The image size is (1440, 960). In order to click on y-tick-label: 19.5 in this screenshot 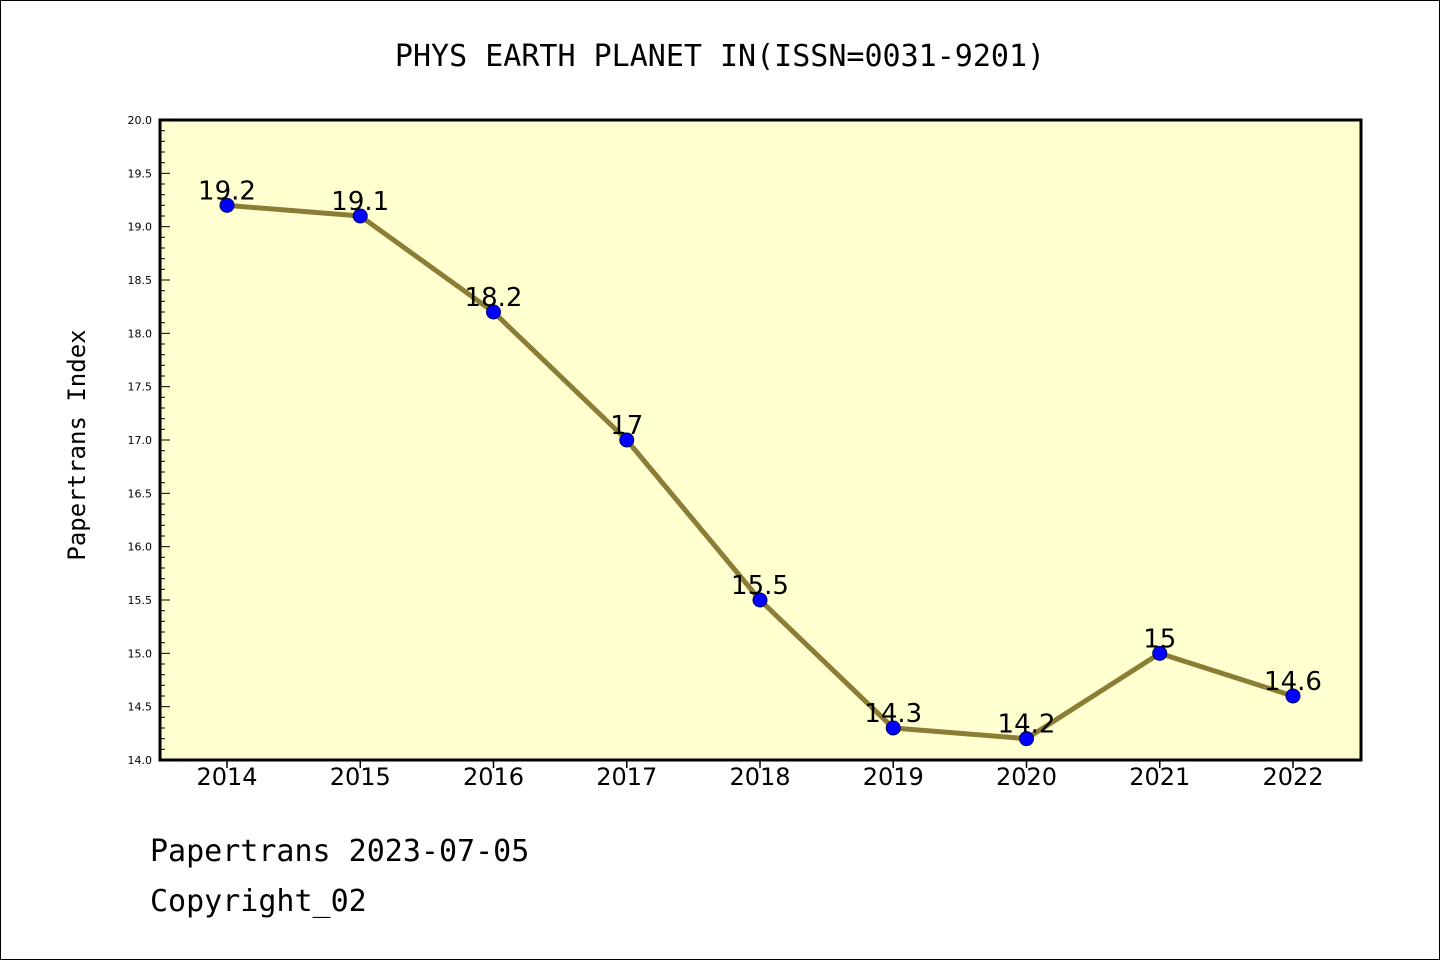, I will do `click(140, 173)`.